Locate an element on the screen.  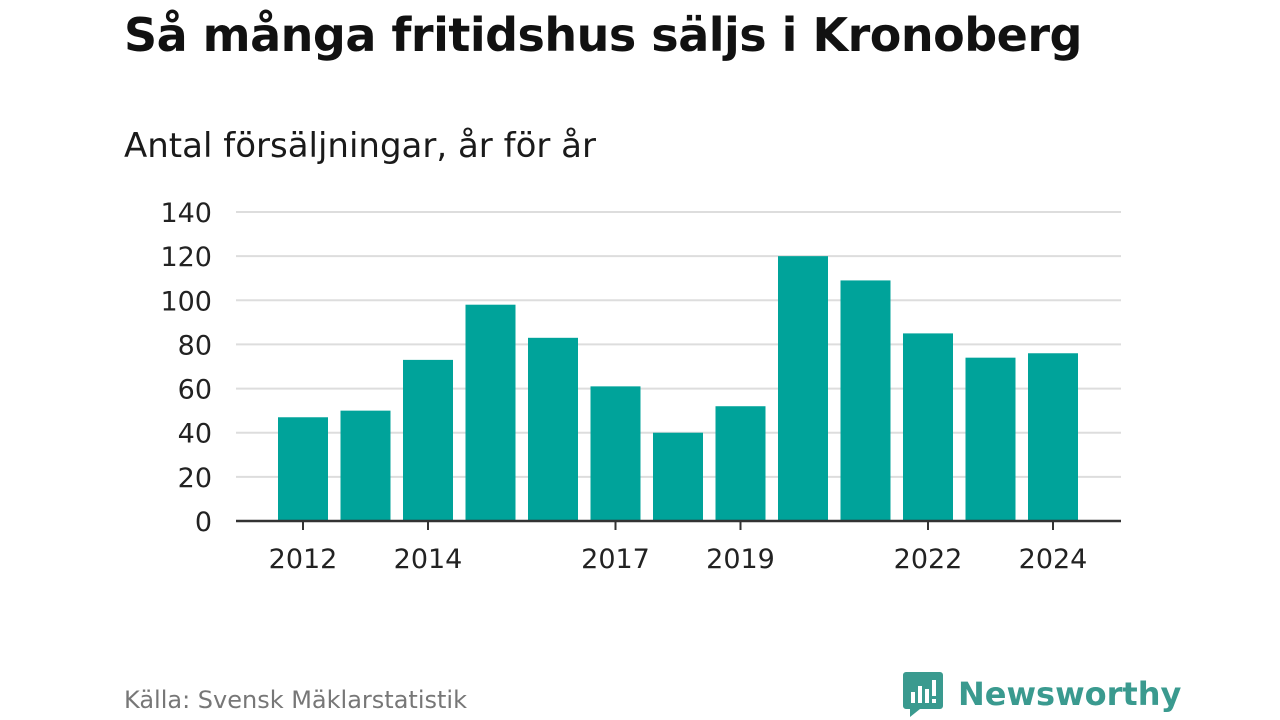
source-note: Källa: Svensk Mäklarstatistik is located at coordinates (295, 700).